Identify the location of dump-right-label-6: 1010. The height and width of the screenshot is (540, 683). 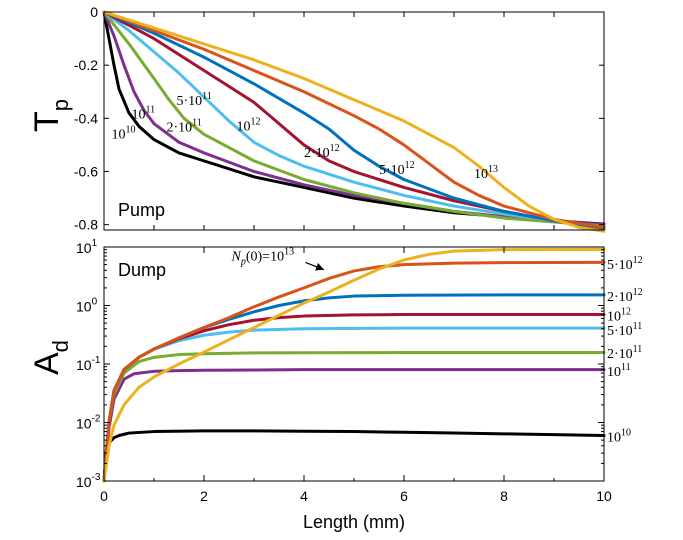
(619, 436).